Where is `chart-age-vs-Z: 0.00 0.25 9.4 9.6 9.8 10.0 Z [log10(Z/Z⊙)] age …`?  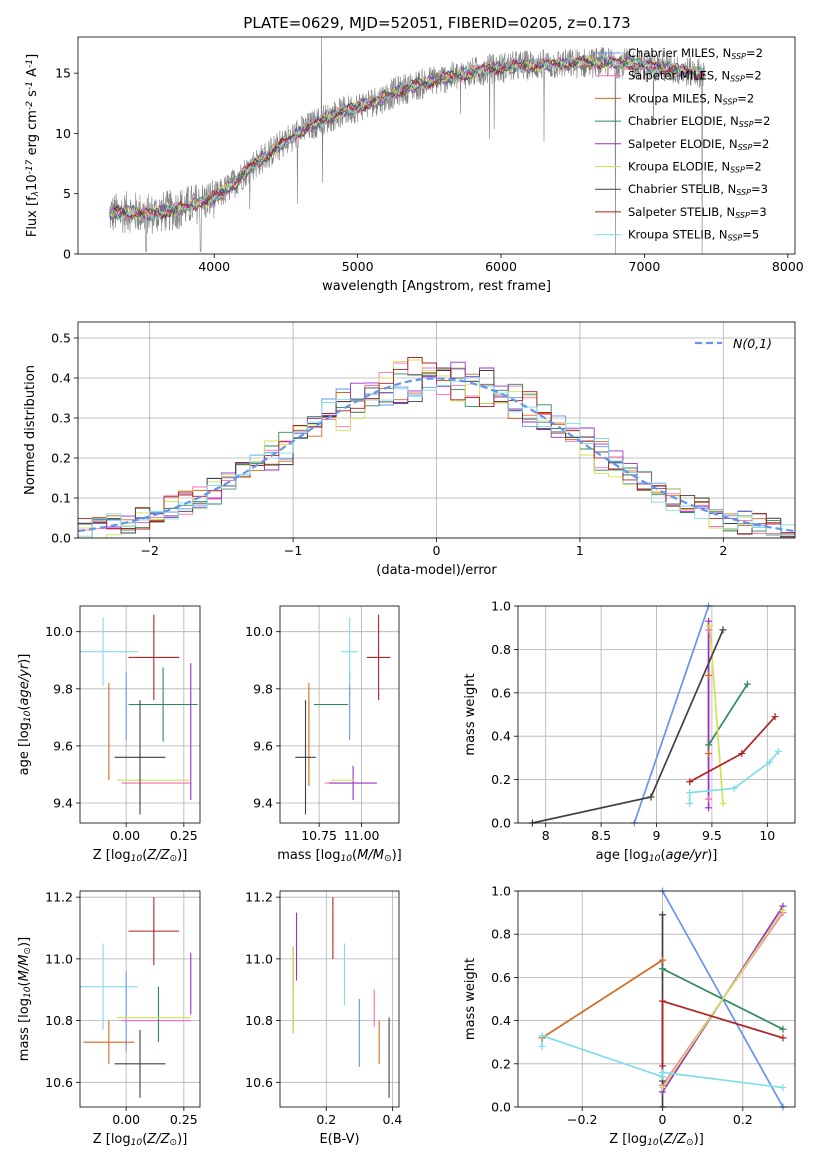 chart-age-vs-Z: 0.00 0.25 9.4 9.6 9.8 10.0 Z [log10(Z/Z⊙)] age … is located at coordinates (109, 734).